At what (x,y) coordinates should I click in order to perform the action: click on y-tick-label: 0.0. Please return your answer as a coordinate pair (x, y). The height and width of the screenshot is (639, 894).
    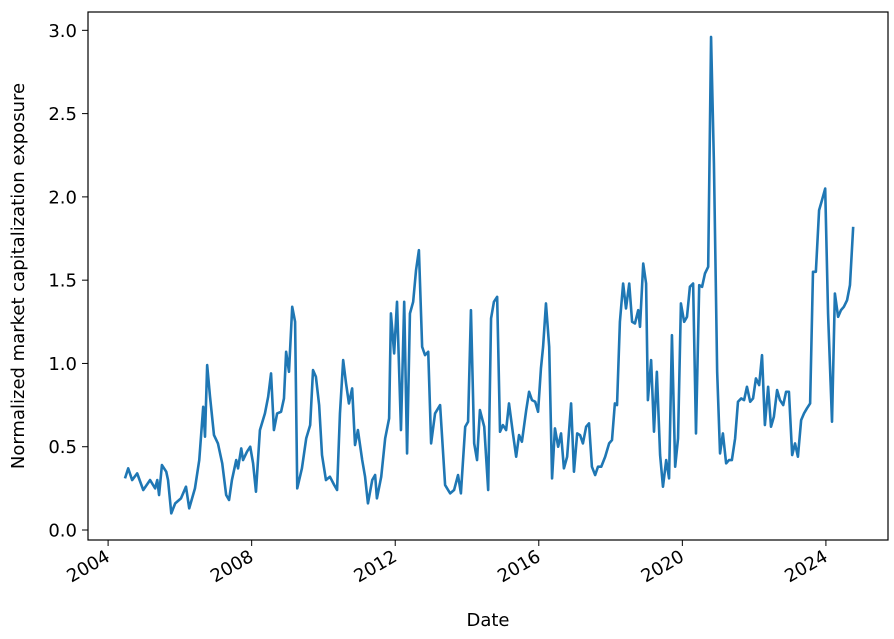
    Looking at the image, I should click on (62, 531).